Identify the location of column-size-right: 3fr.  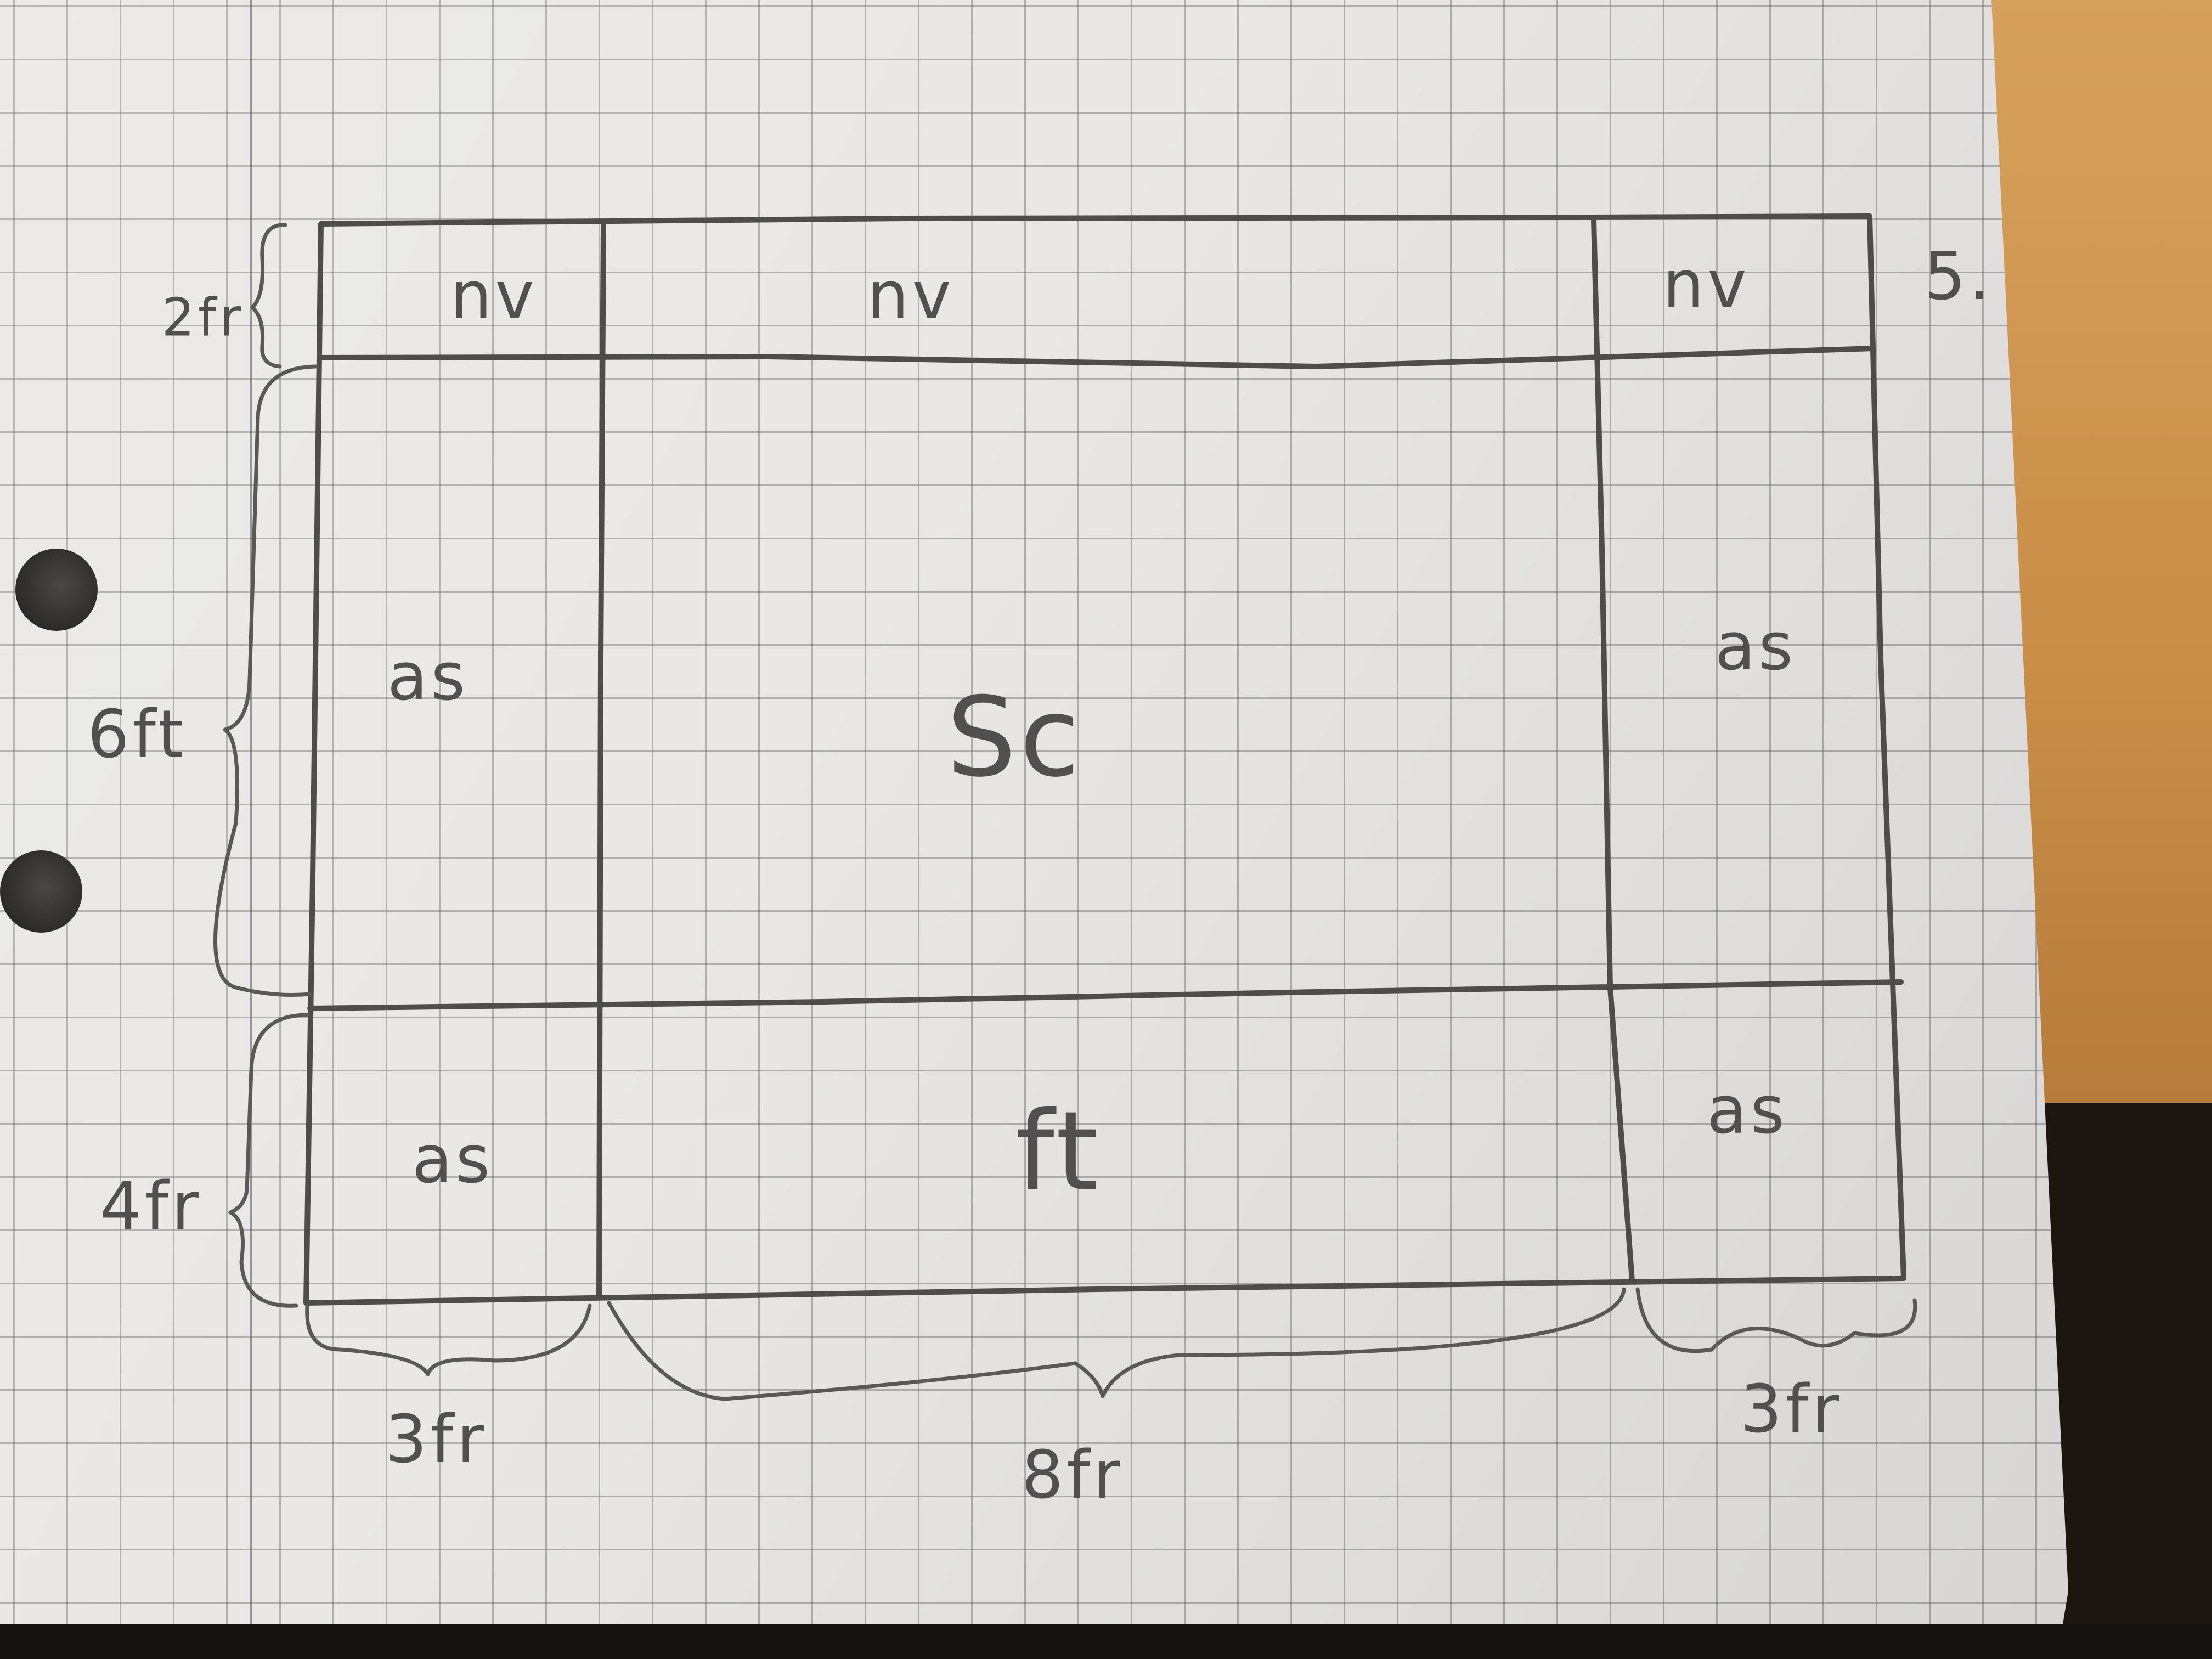
(1791, 1410).